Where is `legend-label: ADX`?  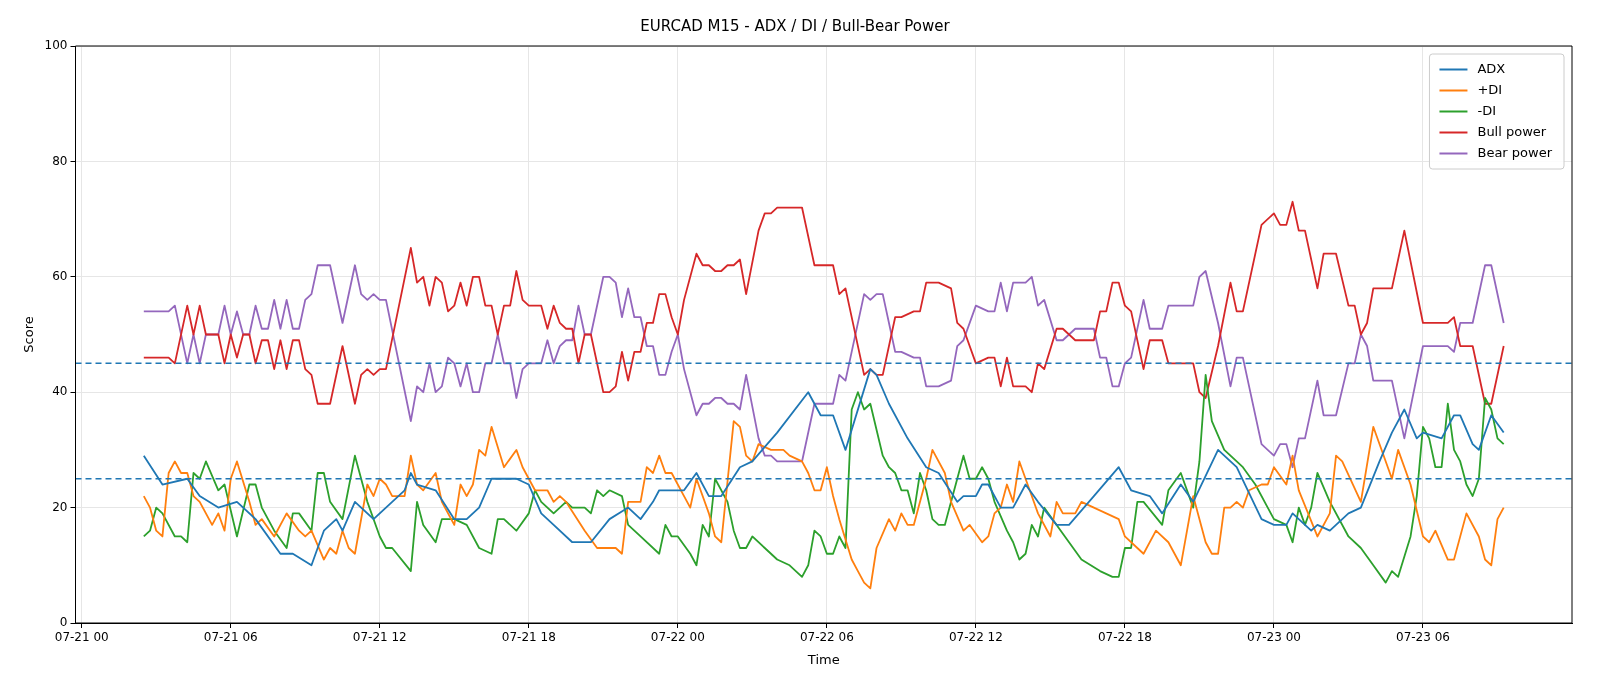 legend-label: ADX is located at coordinates (1491, 68).